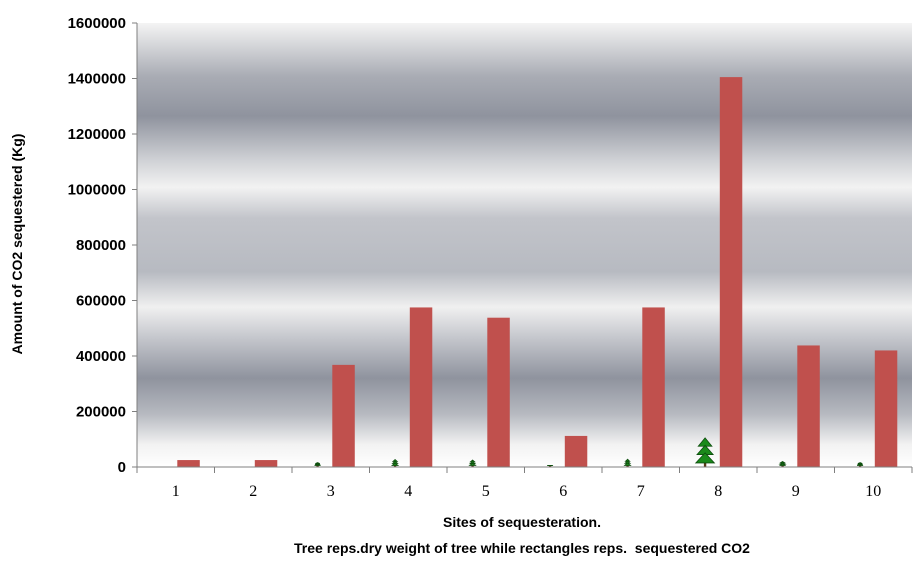 The width and height of the screenshot is (915, 583). Describe the element at coordinates (641, 491) in the screenshot. I see `x-tick-label: 7` at that location.